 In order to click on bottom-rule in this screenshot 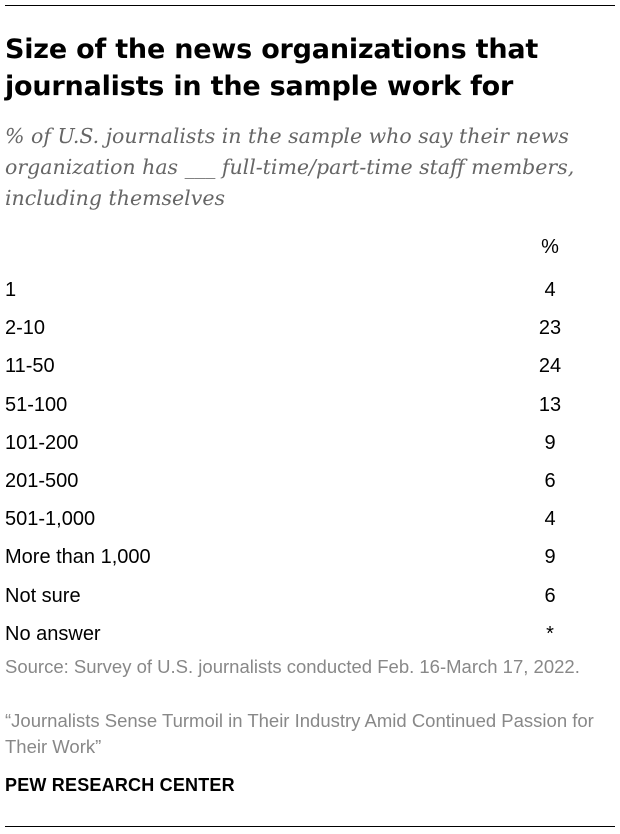, I will do `click(310, 826)`.